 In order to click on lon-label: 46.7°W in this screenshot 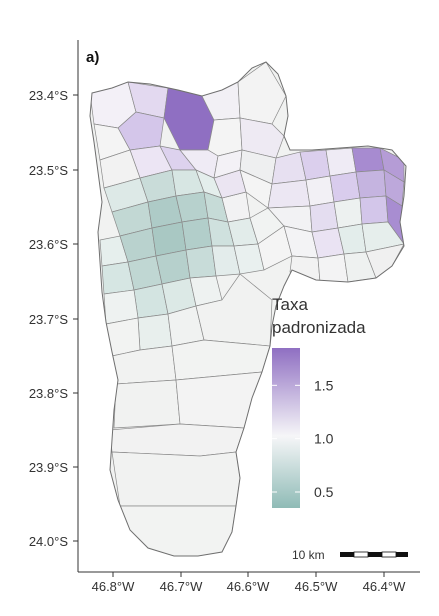, I will do `click(182, 586)`.